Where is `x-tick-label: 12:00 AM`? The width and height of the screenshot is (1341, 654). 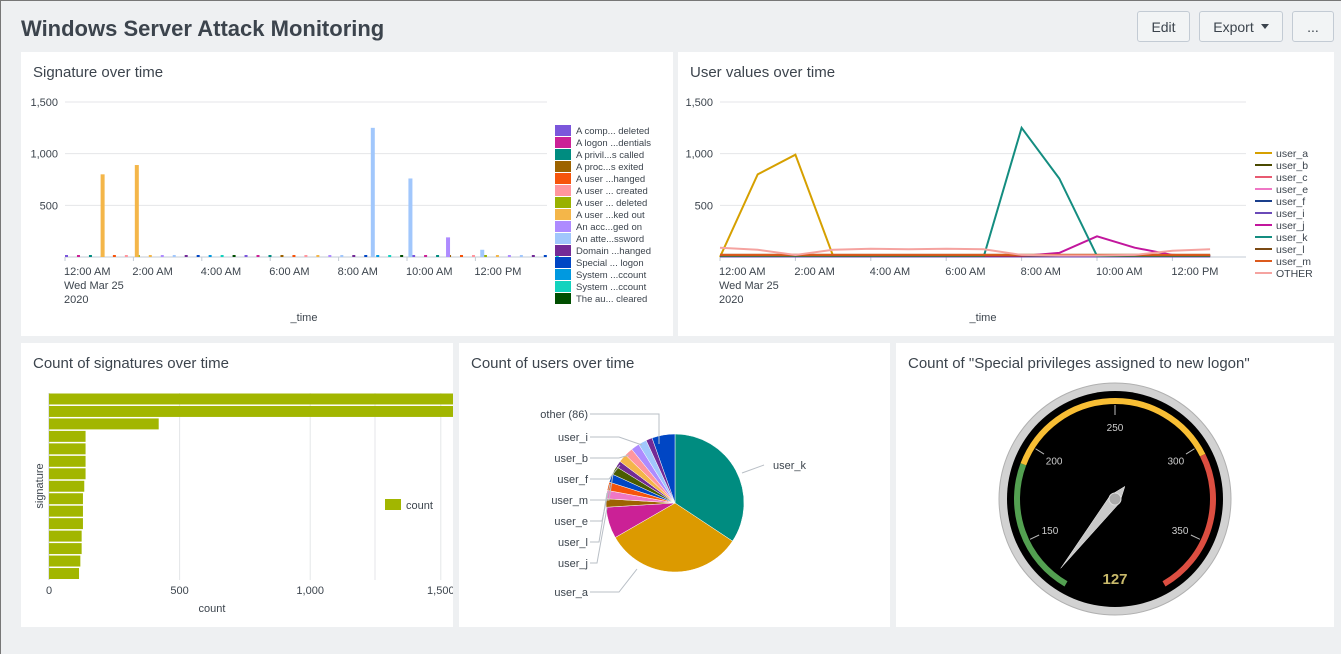
x-tick-label: 12:00 AM is located at coordinates (742, 272).